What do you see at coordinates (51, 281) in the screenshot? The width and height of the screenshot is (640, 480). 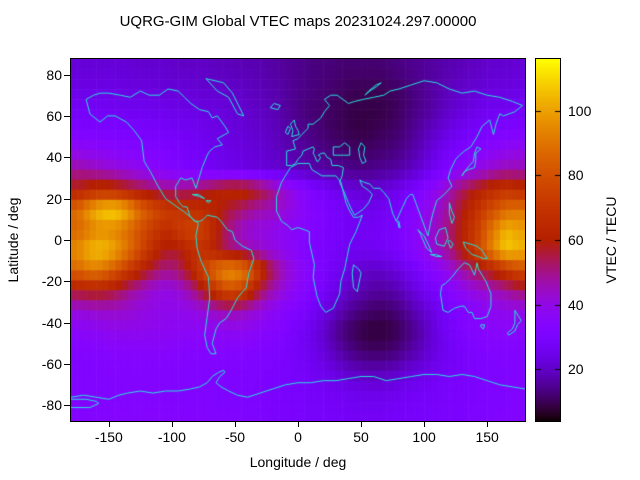 I see `y-tick-label: -20` at bounding box center [51, 281].